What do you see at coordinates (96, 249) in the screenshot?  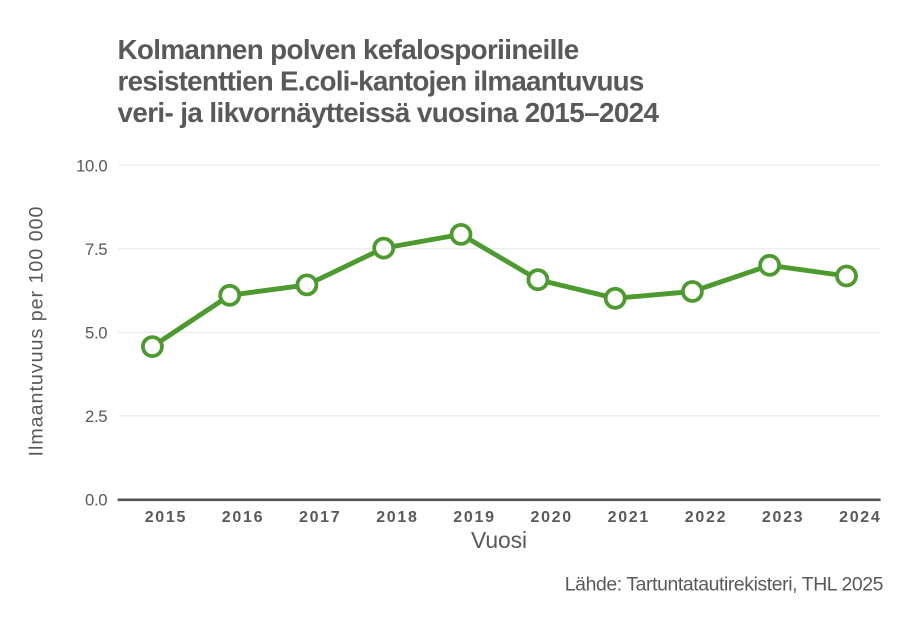 I see `svg-text: 7.5` at bounding box center [96, 249].